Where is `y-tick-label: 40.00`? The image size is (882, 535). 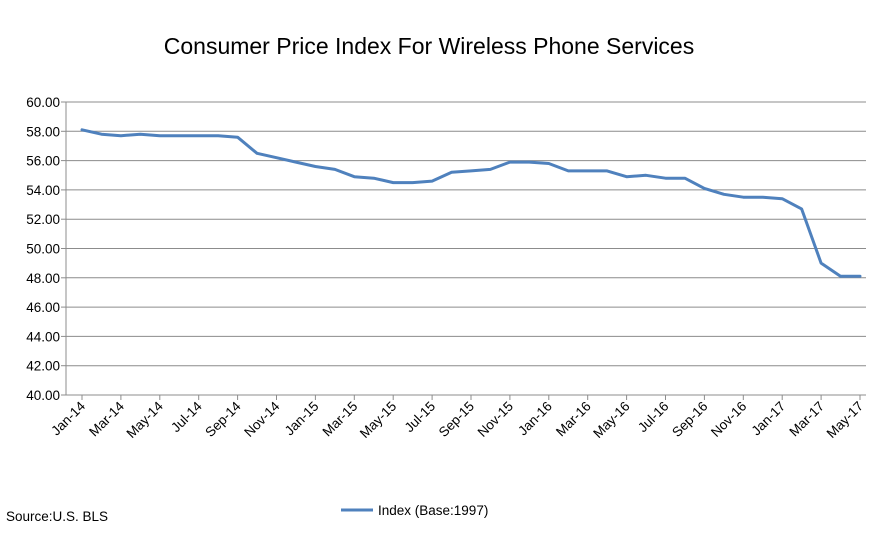 y-tick-label: 40.00 is located at coordinates (43, 395).